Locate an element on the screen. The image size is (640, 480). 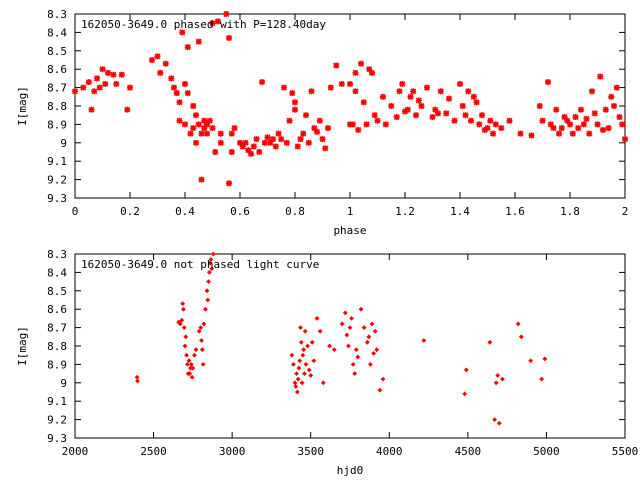
phased-x-tick-label: 1.2 is located at coordinates (405, 211).